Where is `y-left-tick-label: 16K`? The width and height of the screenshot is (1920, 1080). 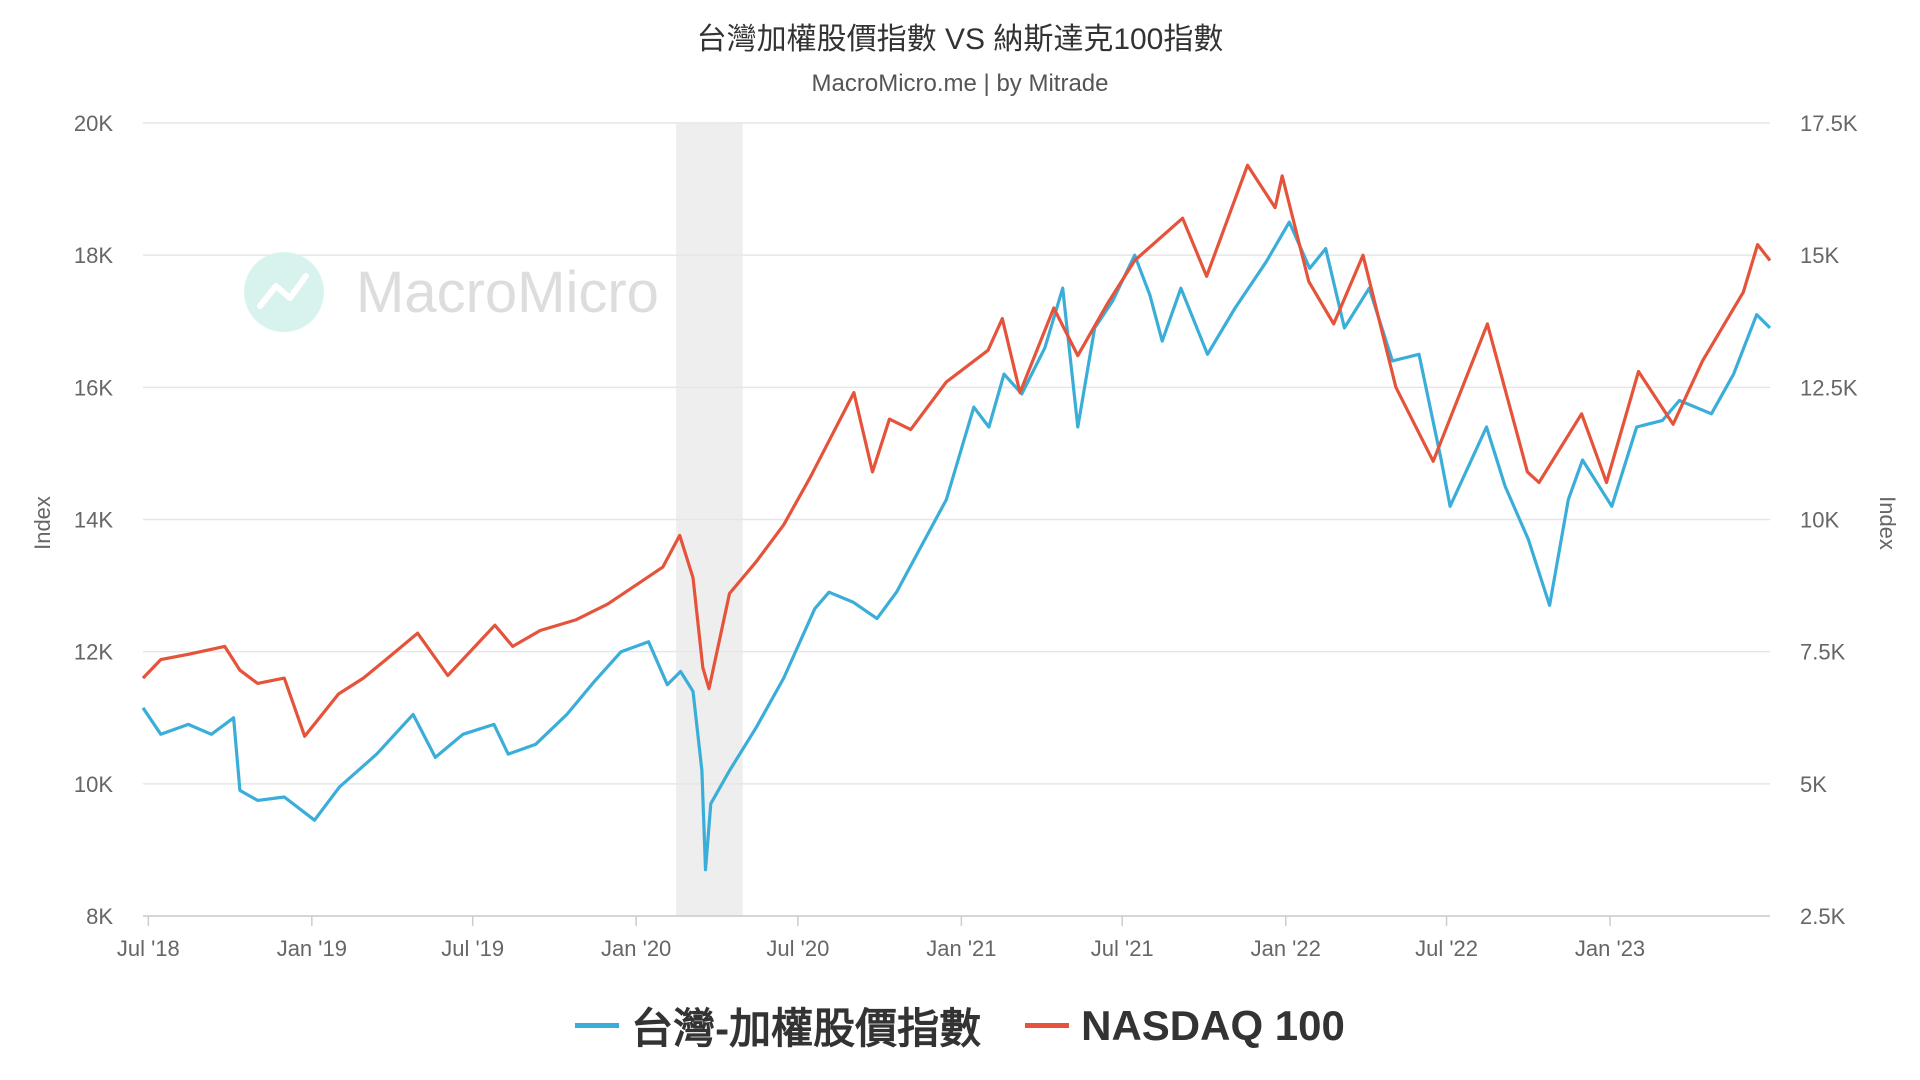
y-left-tick-label: 16K is located at coordinates (93, 387).